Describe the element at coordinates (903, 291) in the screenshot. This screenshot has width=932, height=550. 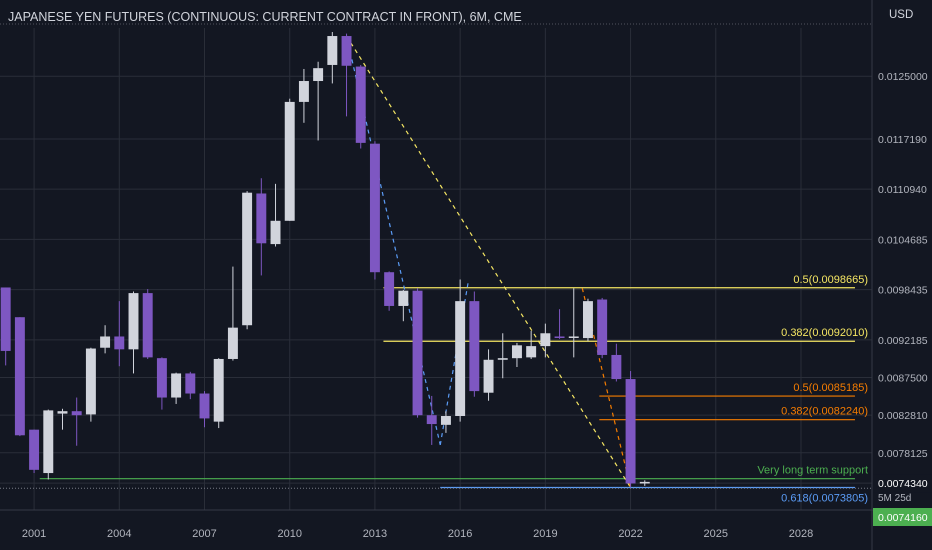
I see `price-tick-label: 0.0098435` at that location.